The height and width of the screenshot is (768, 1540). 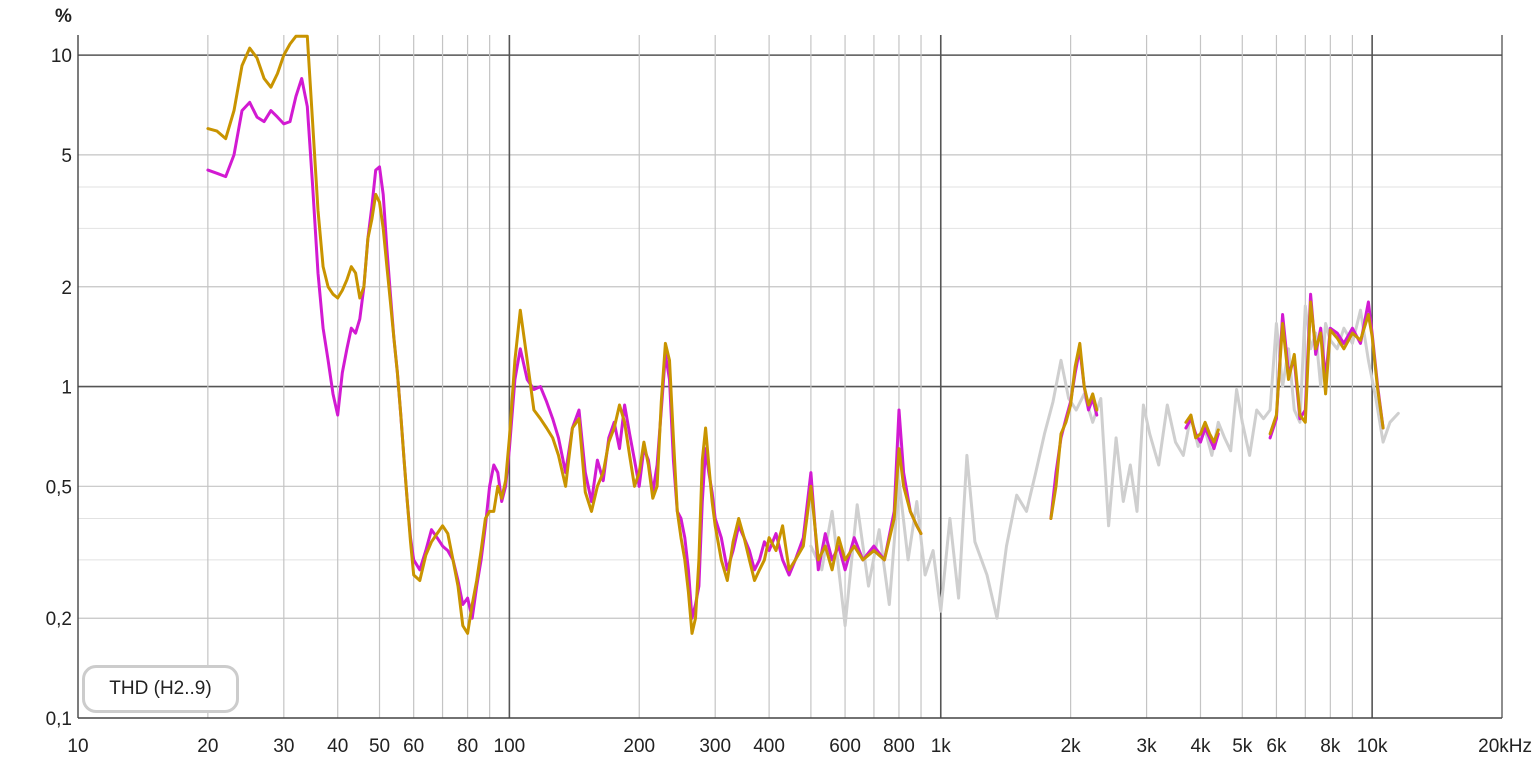 What do you see at coordinates (467, 746) in the screenshot?
I see `x-tick-label: 80` at bounding box center [467, 746].